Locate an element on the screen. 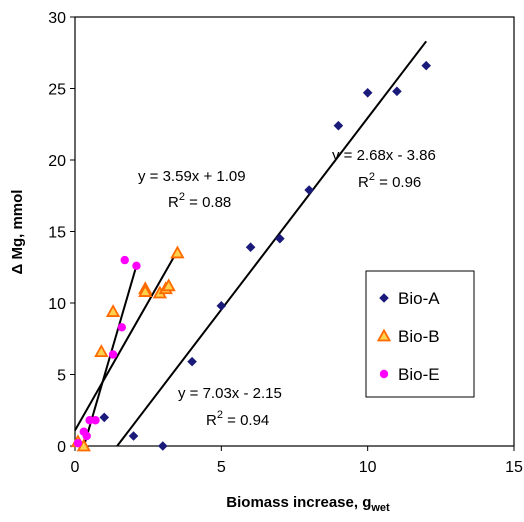  y-axis-label: Δ Mg, mmol is located at coordinates (17, 232).